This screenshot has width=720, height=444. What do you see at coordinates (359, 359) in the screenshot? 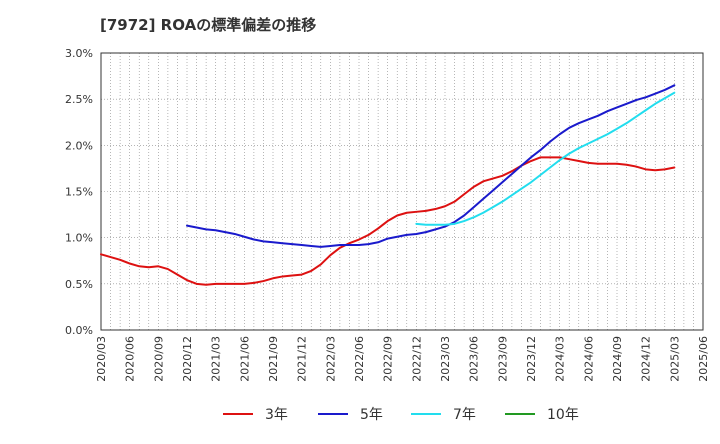
I see `x-tick-label: 2022/06` at bounding box center [359, 359].